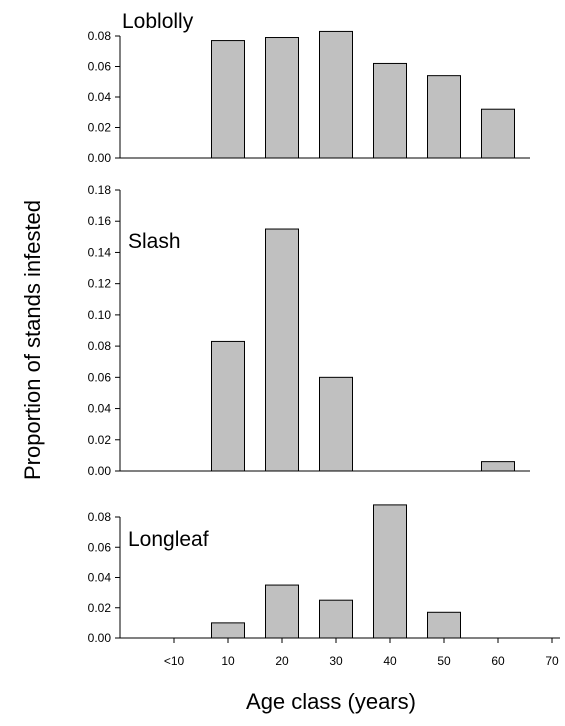  Describe the element at coordinates (331, 701) in the screenshot. I see `x-axis-title: Age class (years)` at that location.